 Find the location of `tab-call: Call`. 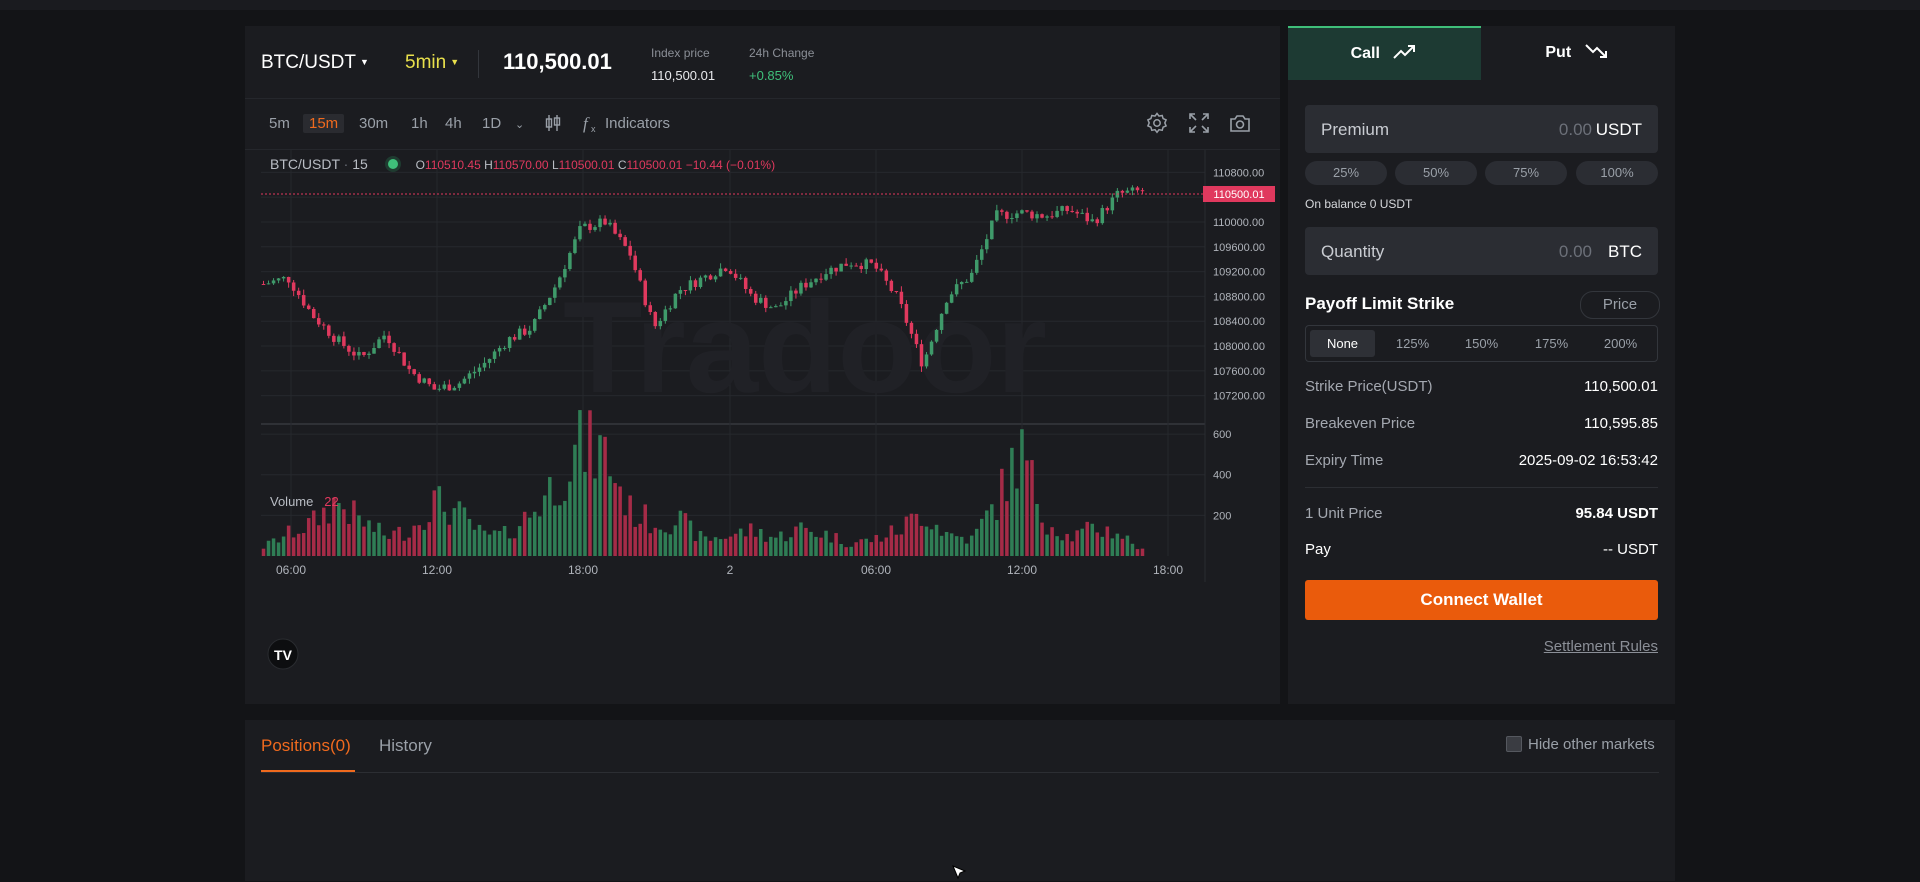

tab-call: Call is located at coordinates (1384, 53).